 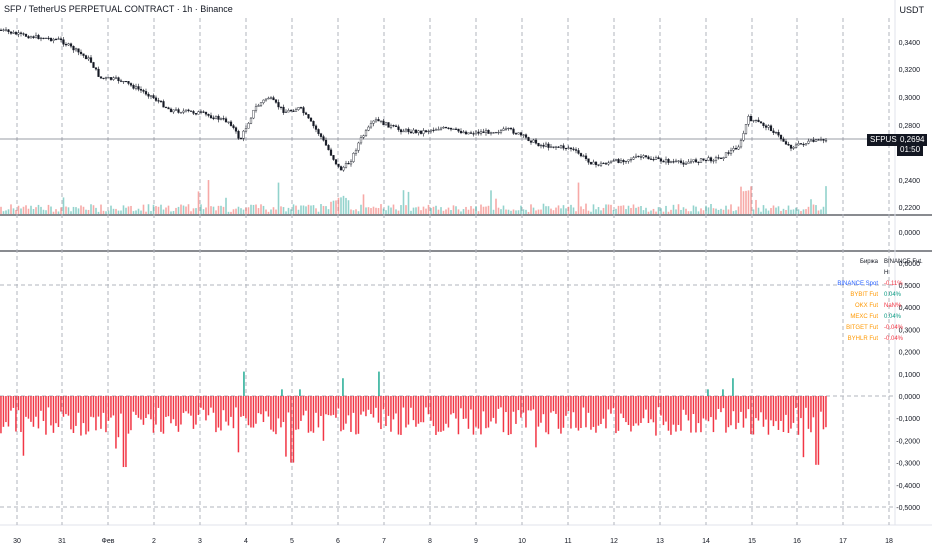 What do you see at coordinates (912, 10) in the screenshot?
I see `currency-label: USDT` at bounding box center [912, 10].